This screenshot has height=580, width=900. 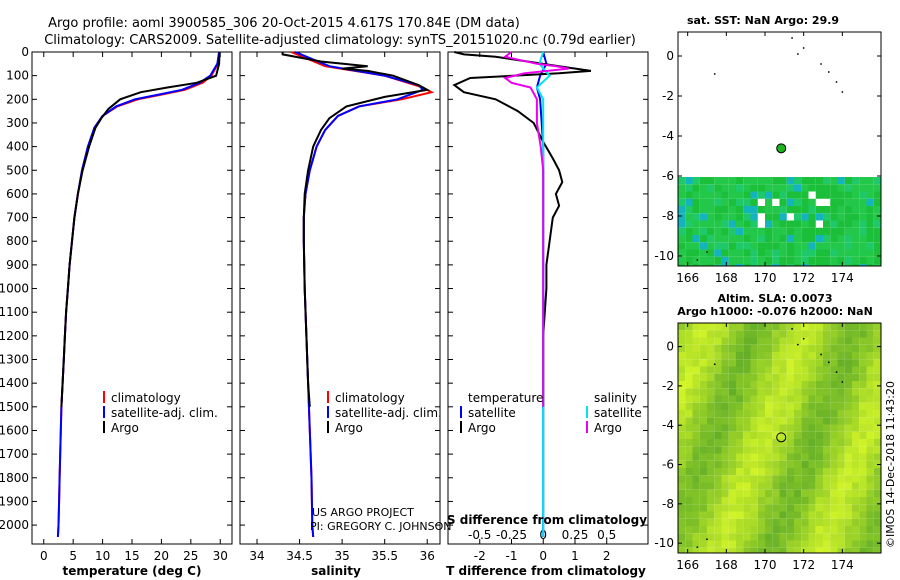 What do you see at coordinates (726, 278) in the screenshot?
I see `longitude-tick-label: 168` at bounding box center [726, 278].